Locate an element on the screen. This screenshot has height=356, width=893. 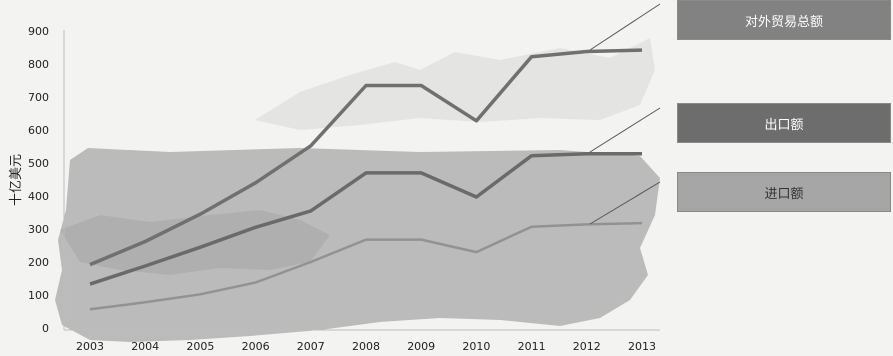
y-tick-label: 100 is located at coordinates (38, 295).